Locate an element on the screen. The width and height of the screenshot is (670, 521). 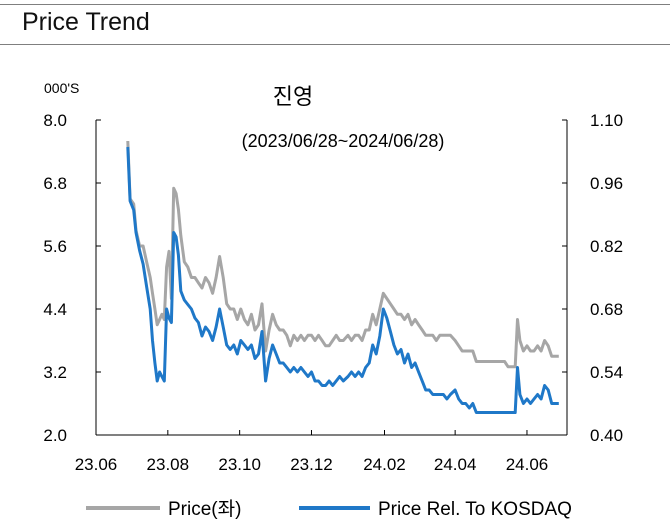
x-tick-label: 23.12 is located at coordinates (311, 464).